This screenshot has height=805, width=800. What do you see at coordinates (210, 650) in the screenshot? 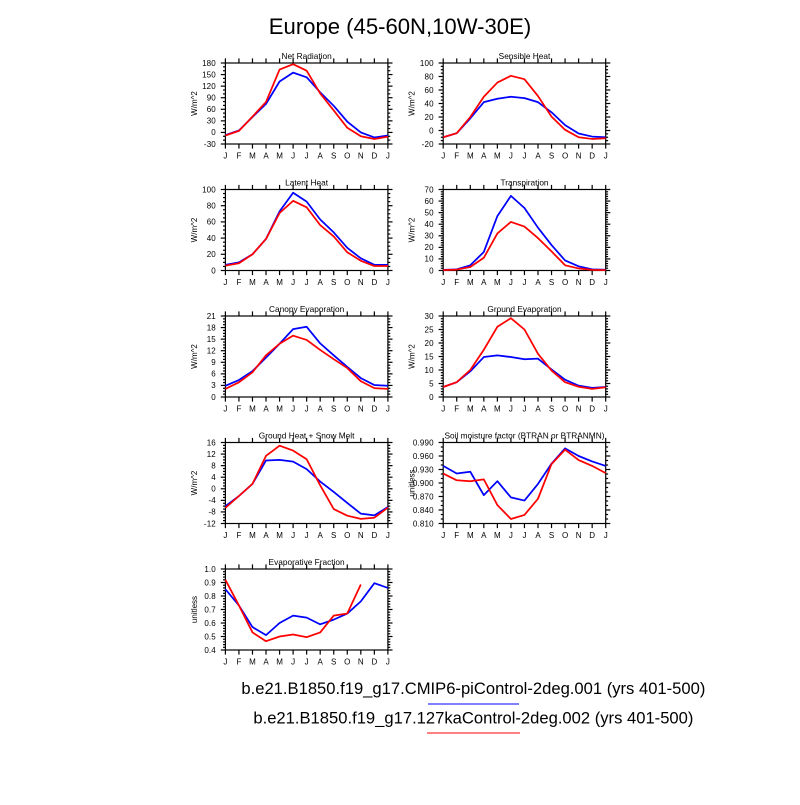
I see `svg-text: 0.4` at bounding box center [210, 650].